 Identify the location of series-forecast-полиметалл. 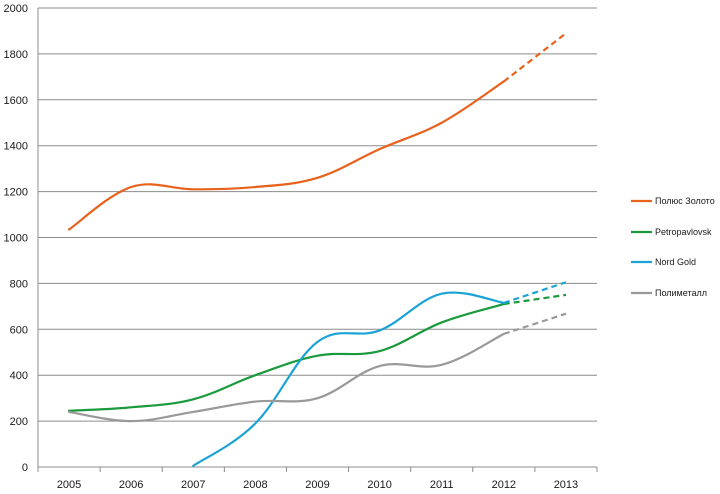
(535, 323).